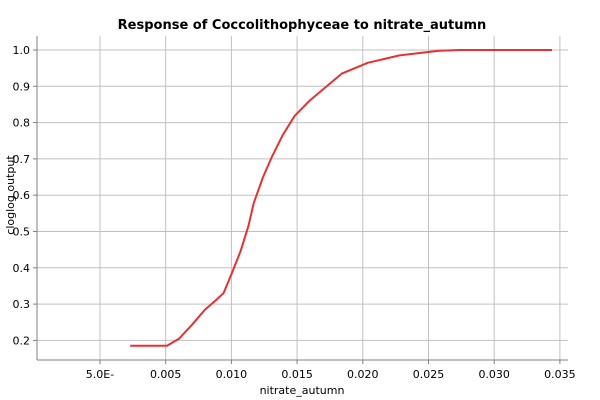 The image size is (600, 400). What do you see at coordinates (232, 374) in the screenshot?
I see `x-tick-label: 0.010` at bounding box center [232, 374].